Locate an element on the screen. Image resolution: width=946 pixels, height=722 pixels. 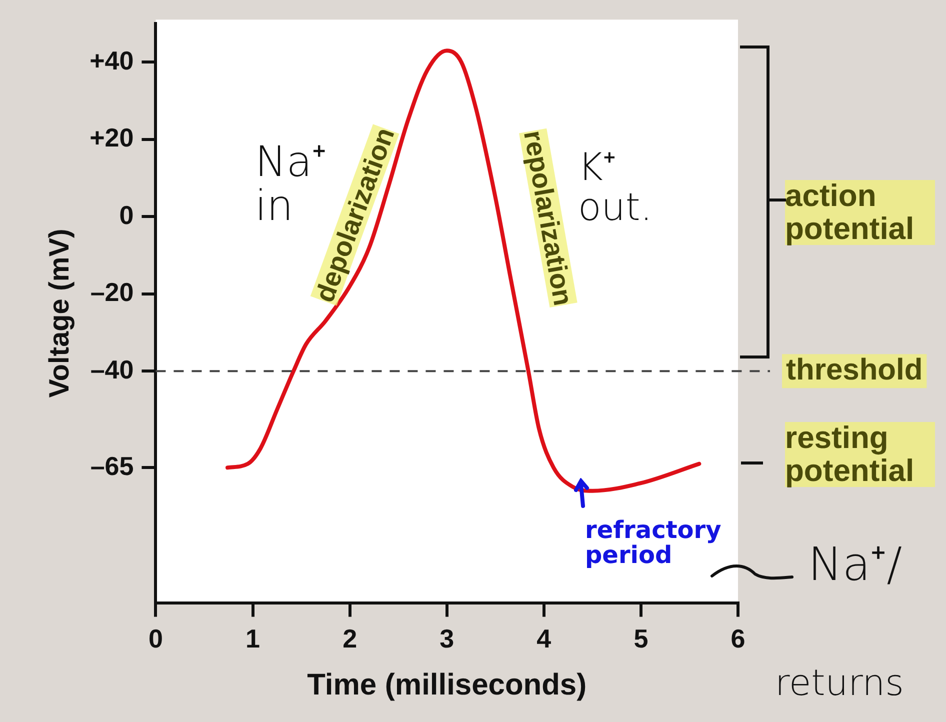
y-tick-label: +20 is located at coordinates (112, 137).